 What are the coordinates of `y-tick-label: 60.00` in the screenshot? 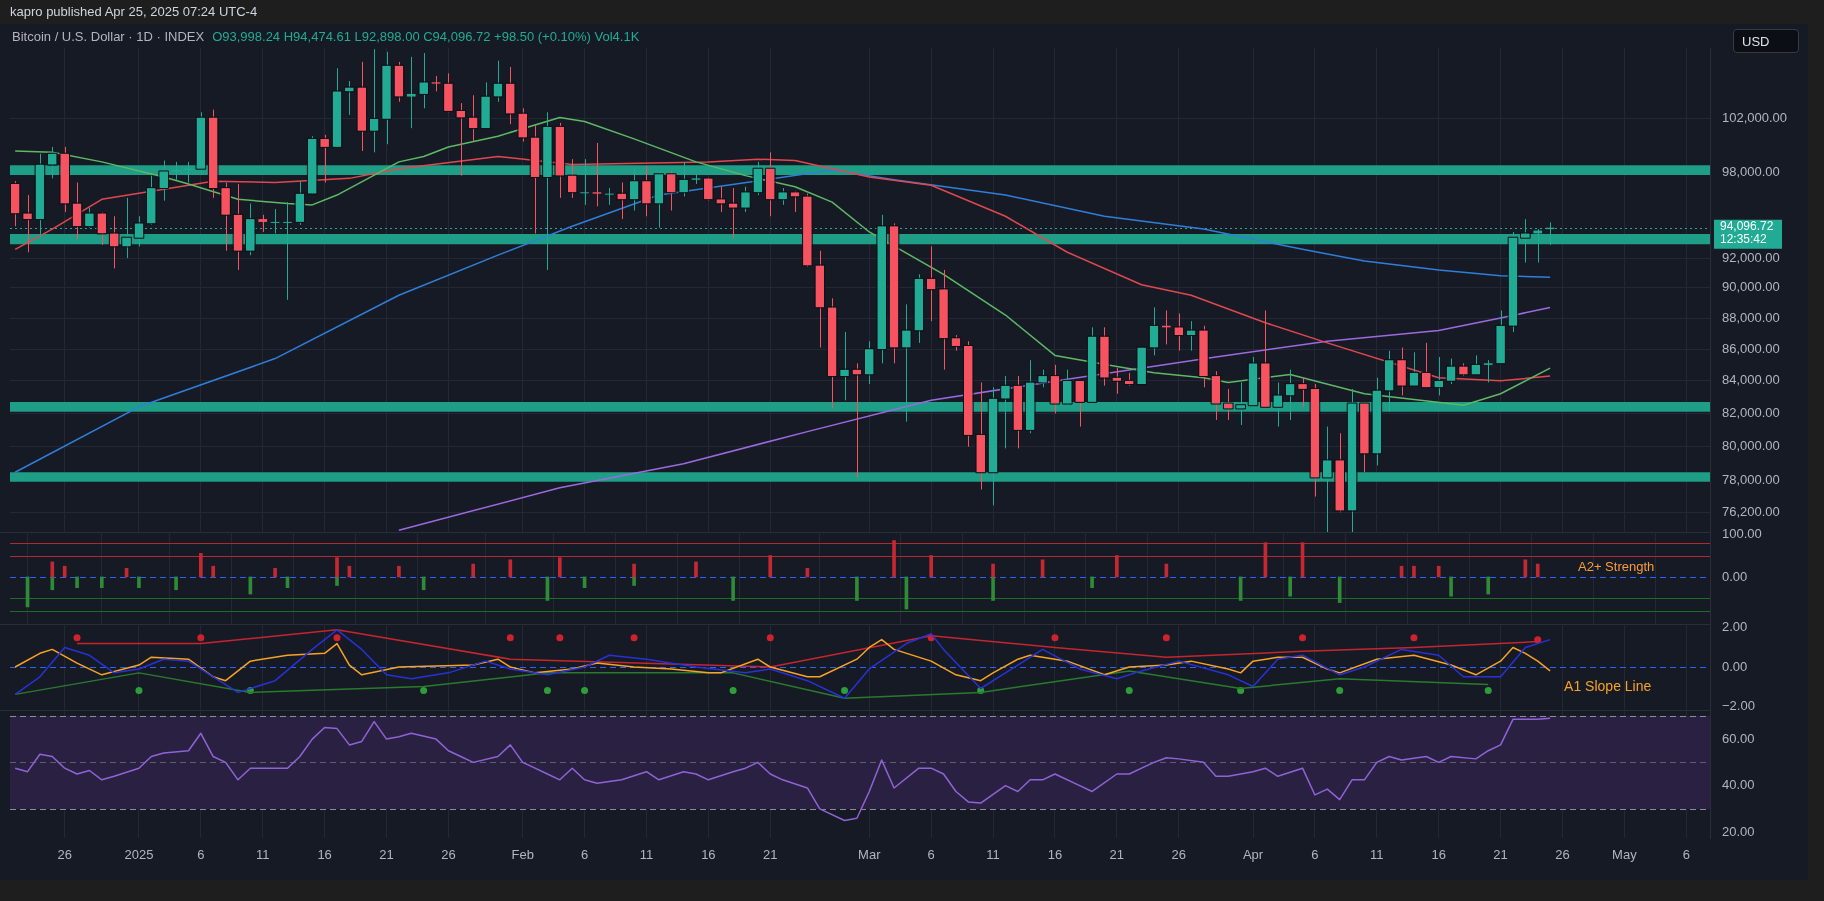 It's located at (1738, 738).